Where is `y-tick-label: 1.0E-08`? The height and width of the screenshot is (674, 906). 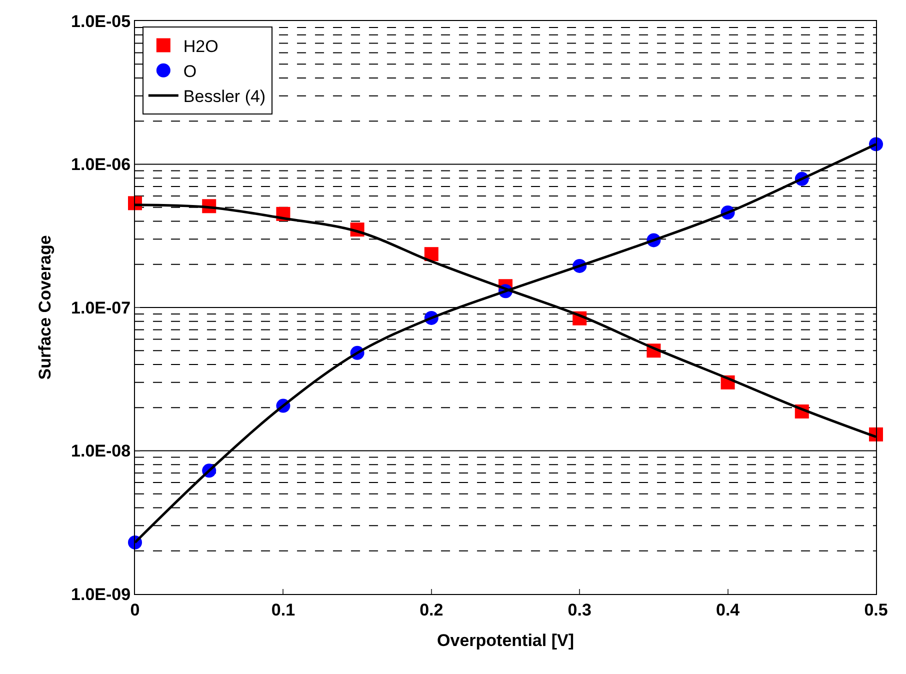 y-tick-label: 1.0E-08 is located at coordinates (101, 451).